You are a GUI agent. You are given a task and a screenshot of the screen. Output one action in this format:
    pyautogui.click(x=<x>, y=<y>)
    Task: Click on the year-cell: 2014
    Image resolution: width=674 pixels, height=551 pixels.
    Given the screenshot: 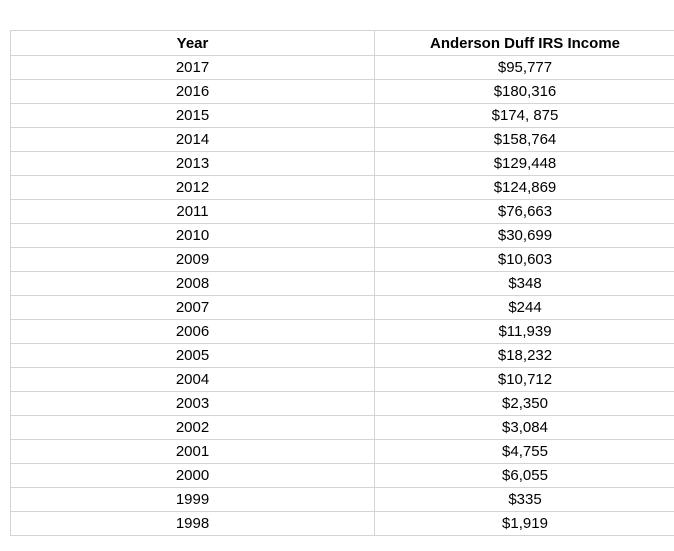 What is the action you would take?
    pyautogui.click(x=192, y=139)
    